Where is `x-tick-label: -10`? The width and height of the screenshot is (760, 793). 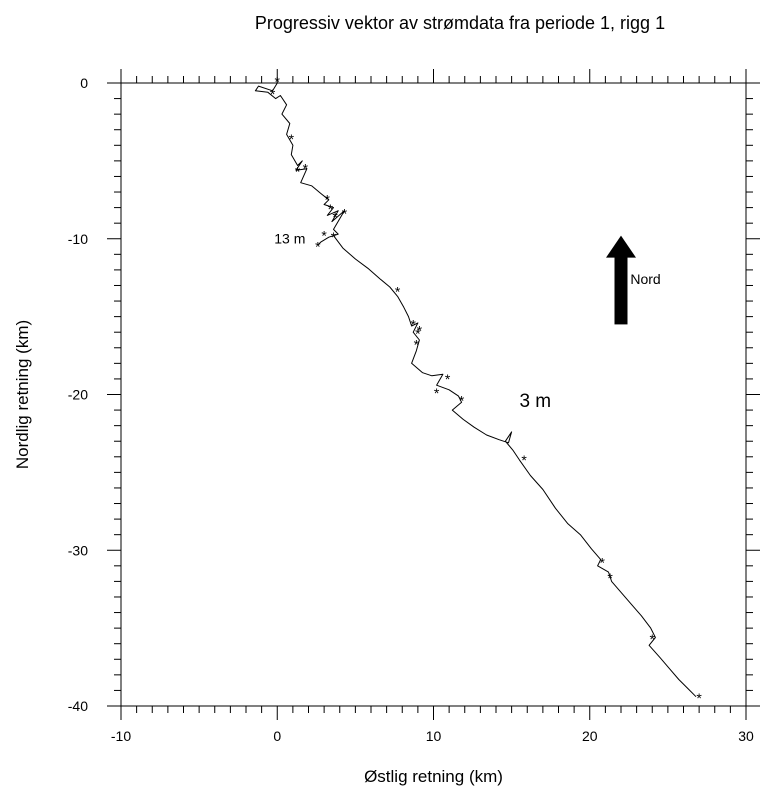 x-tick-label: -10 is located at coordinates (121, 736).